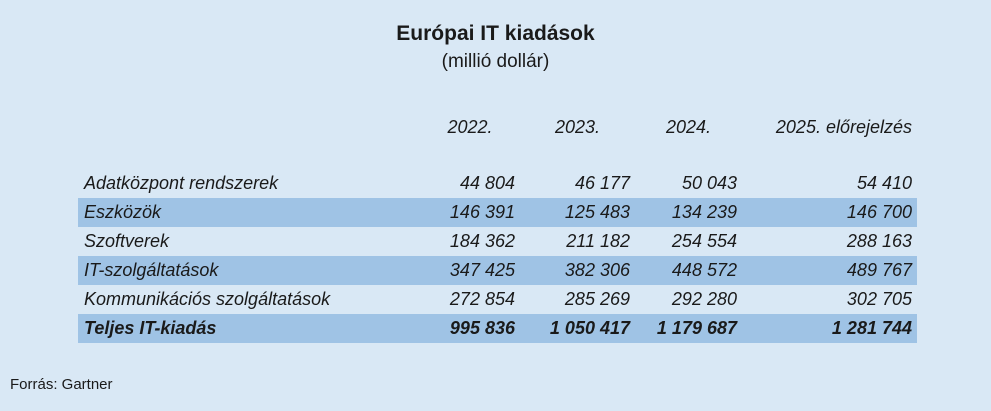 The height and width of the screenshot is (411, 991). Describe the element at coordinates (151, 270) in the screenshot. I see `row-label: IT-szolgáltatások` at that location.